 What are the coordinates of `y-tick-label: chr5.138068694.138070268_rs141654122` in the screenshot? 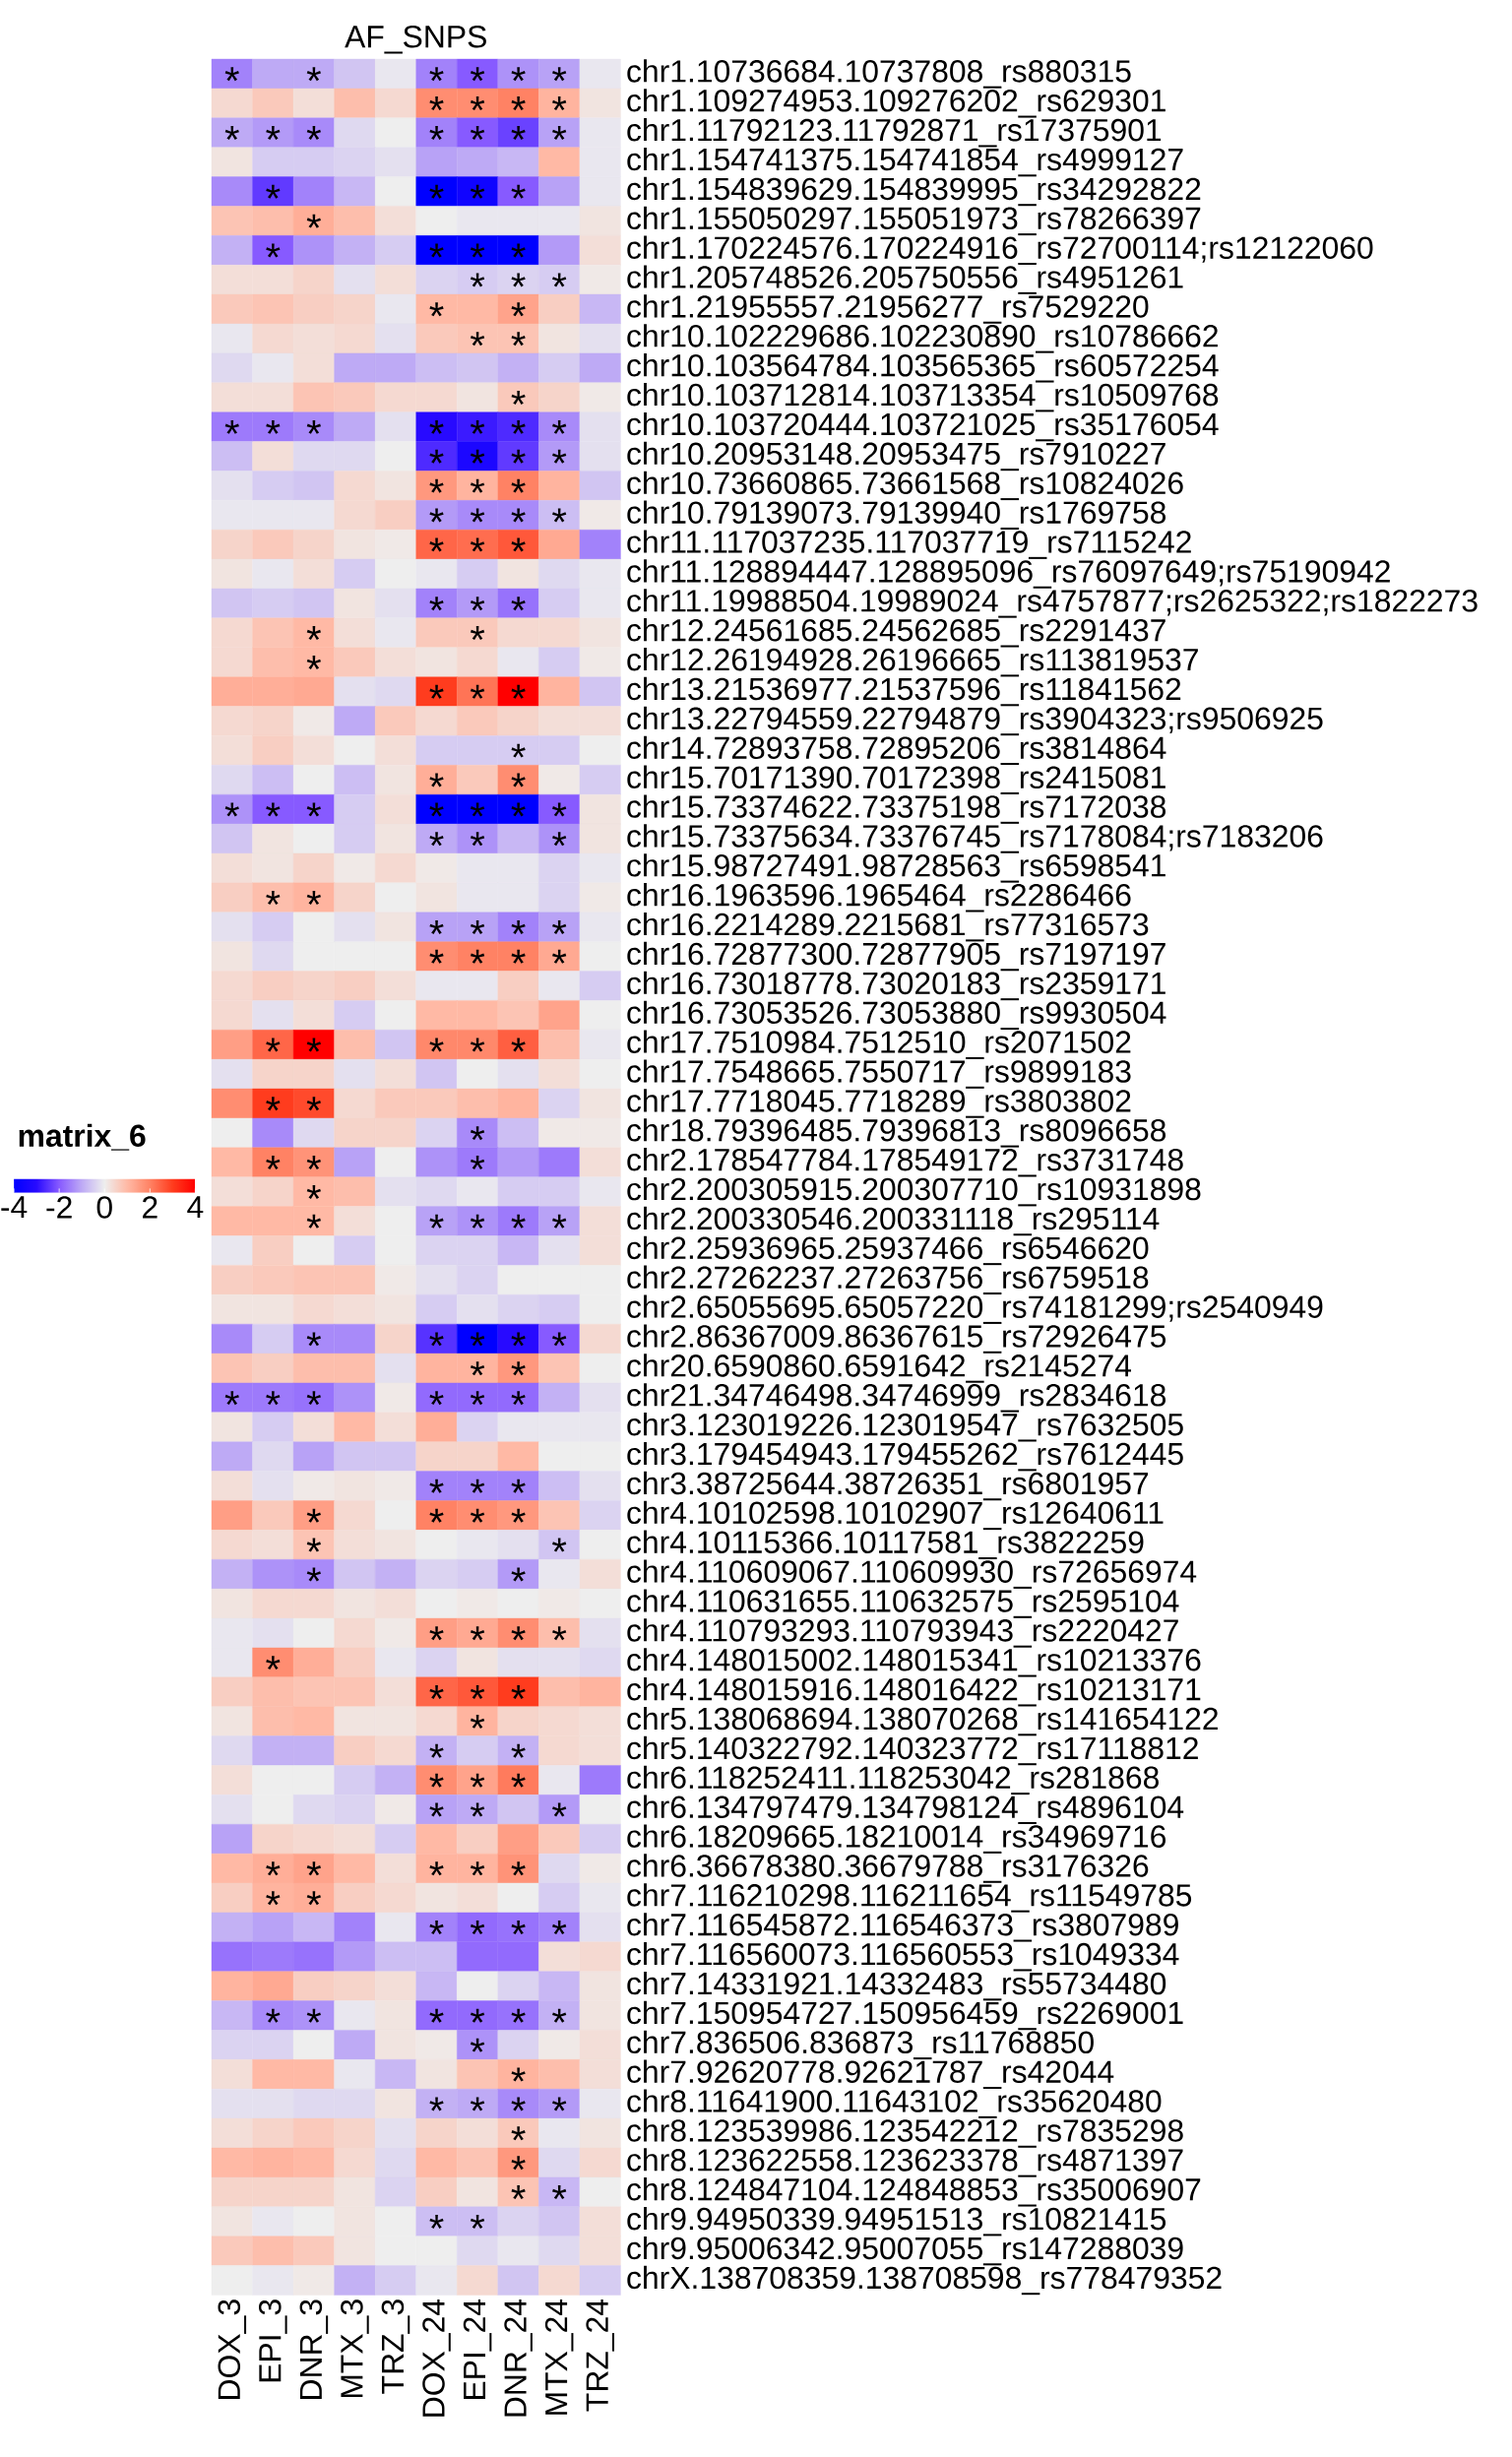 It's located at (922, 1721).